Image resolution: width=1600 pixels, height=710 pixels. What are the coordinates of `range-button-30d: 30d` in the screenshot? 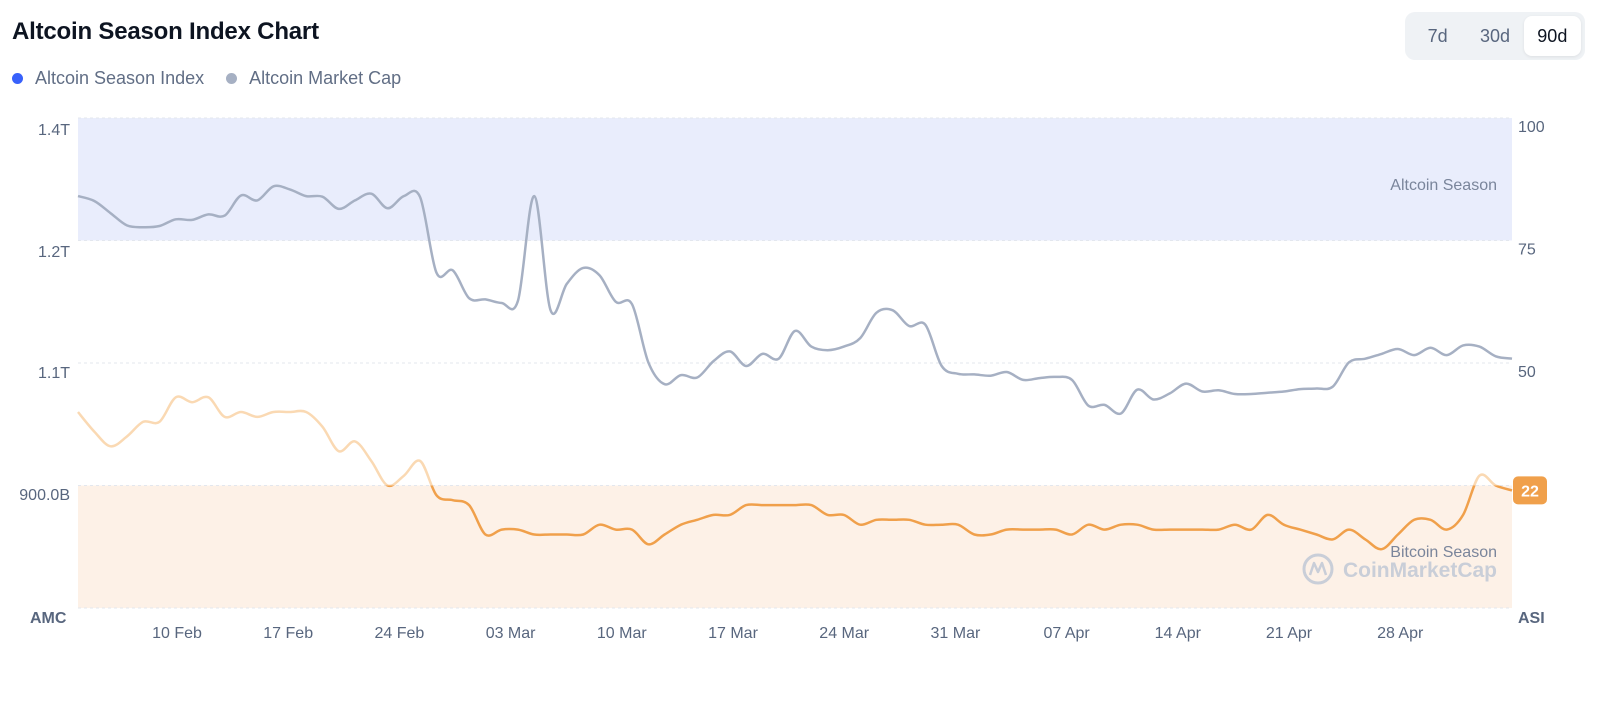 It's located at (1495, 35).